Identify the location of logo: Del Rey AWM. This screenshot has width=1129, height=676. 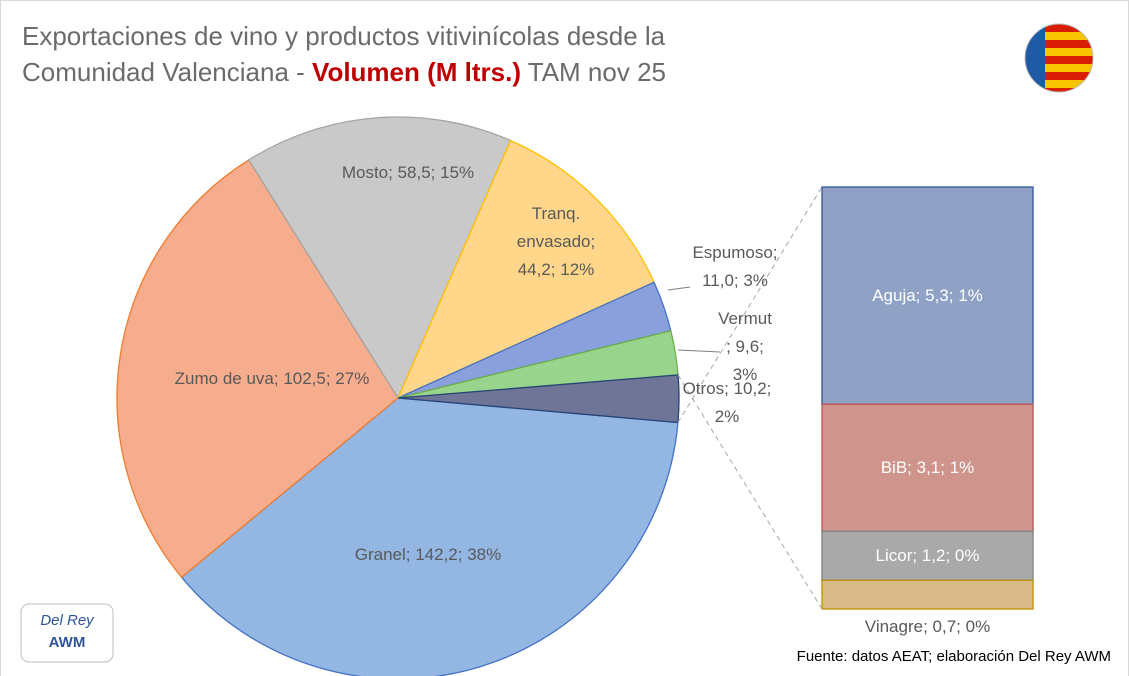
(67, 632).